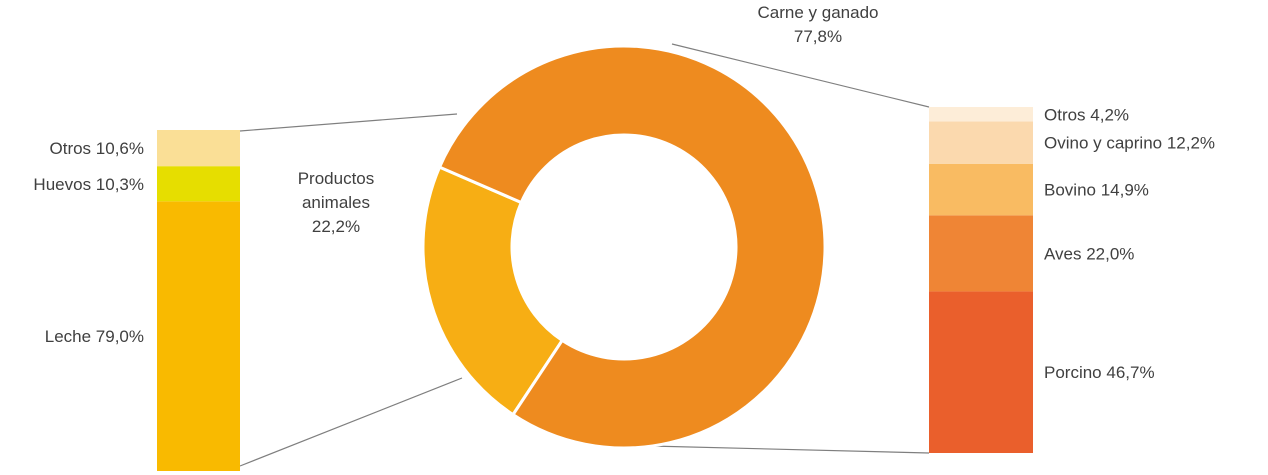 This screenshot has width=1268, height=475. What do you see at coordinates (818, 36) in the screenshot?
I see `donut-label-carne-y-ganado-line-2: 77,8%` at bounding box center [818, 36].